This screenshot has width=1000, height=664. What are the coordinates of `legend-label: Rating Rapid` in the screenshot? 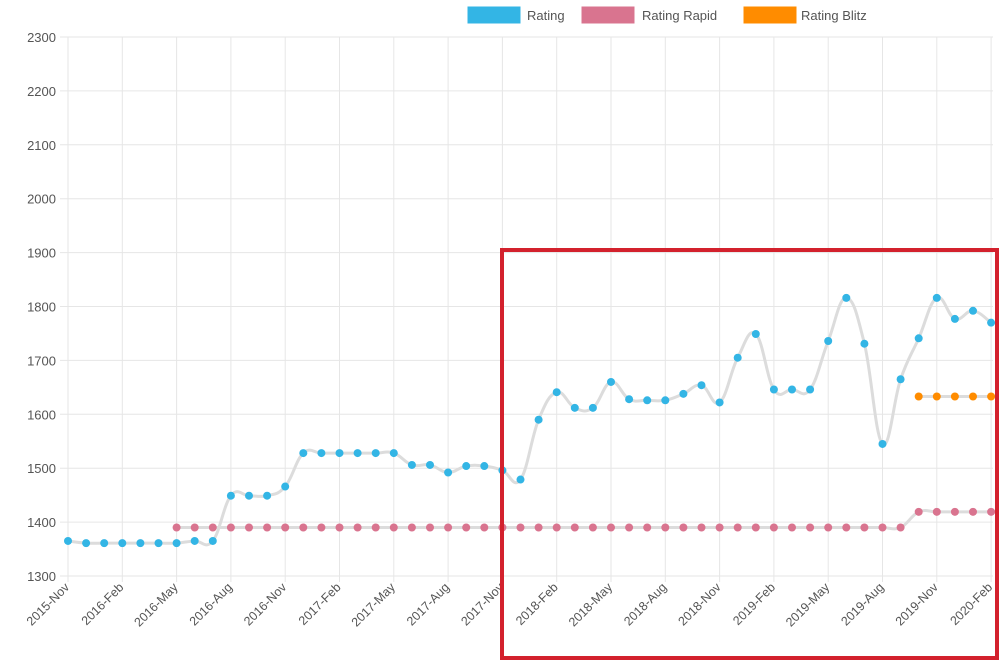 It's located at (679, 15).